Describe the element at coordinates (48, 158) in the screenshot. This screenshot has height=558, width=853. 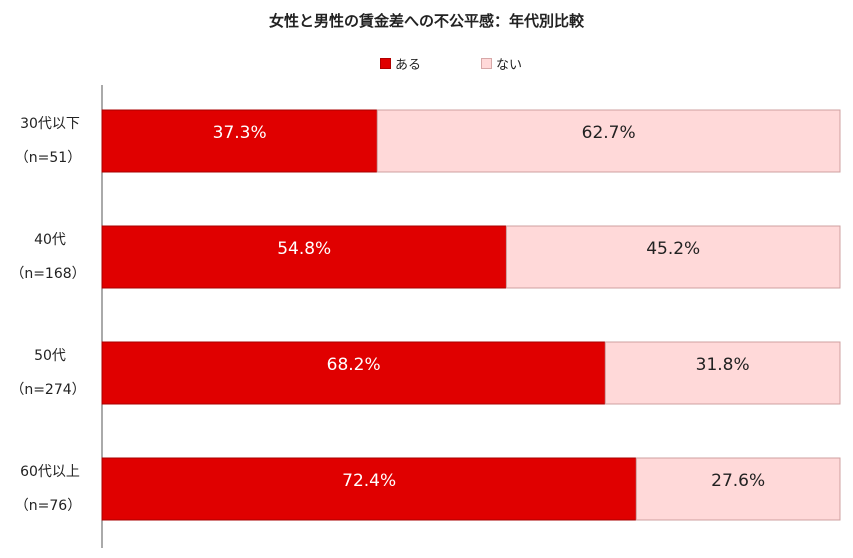
I see `category-n-label-0: （n=51）` at that location.